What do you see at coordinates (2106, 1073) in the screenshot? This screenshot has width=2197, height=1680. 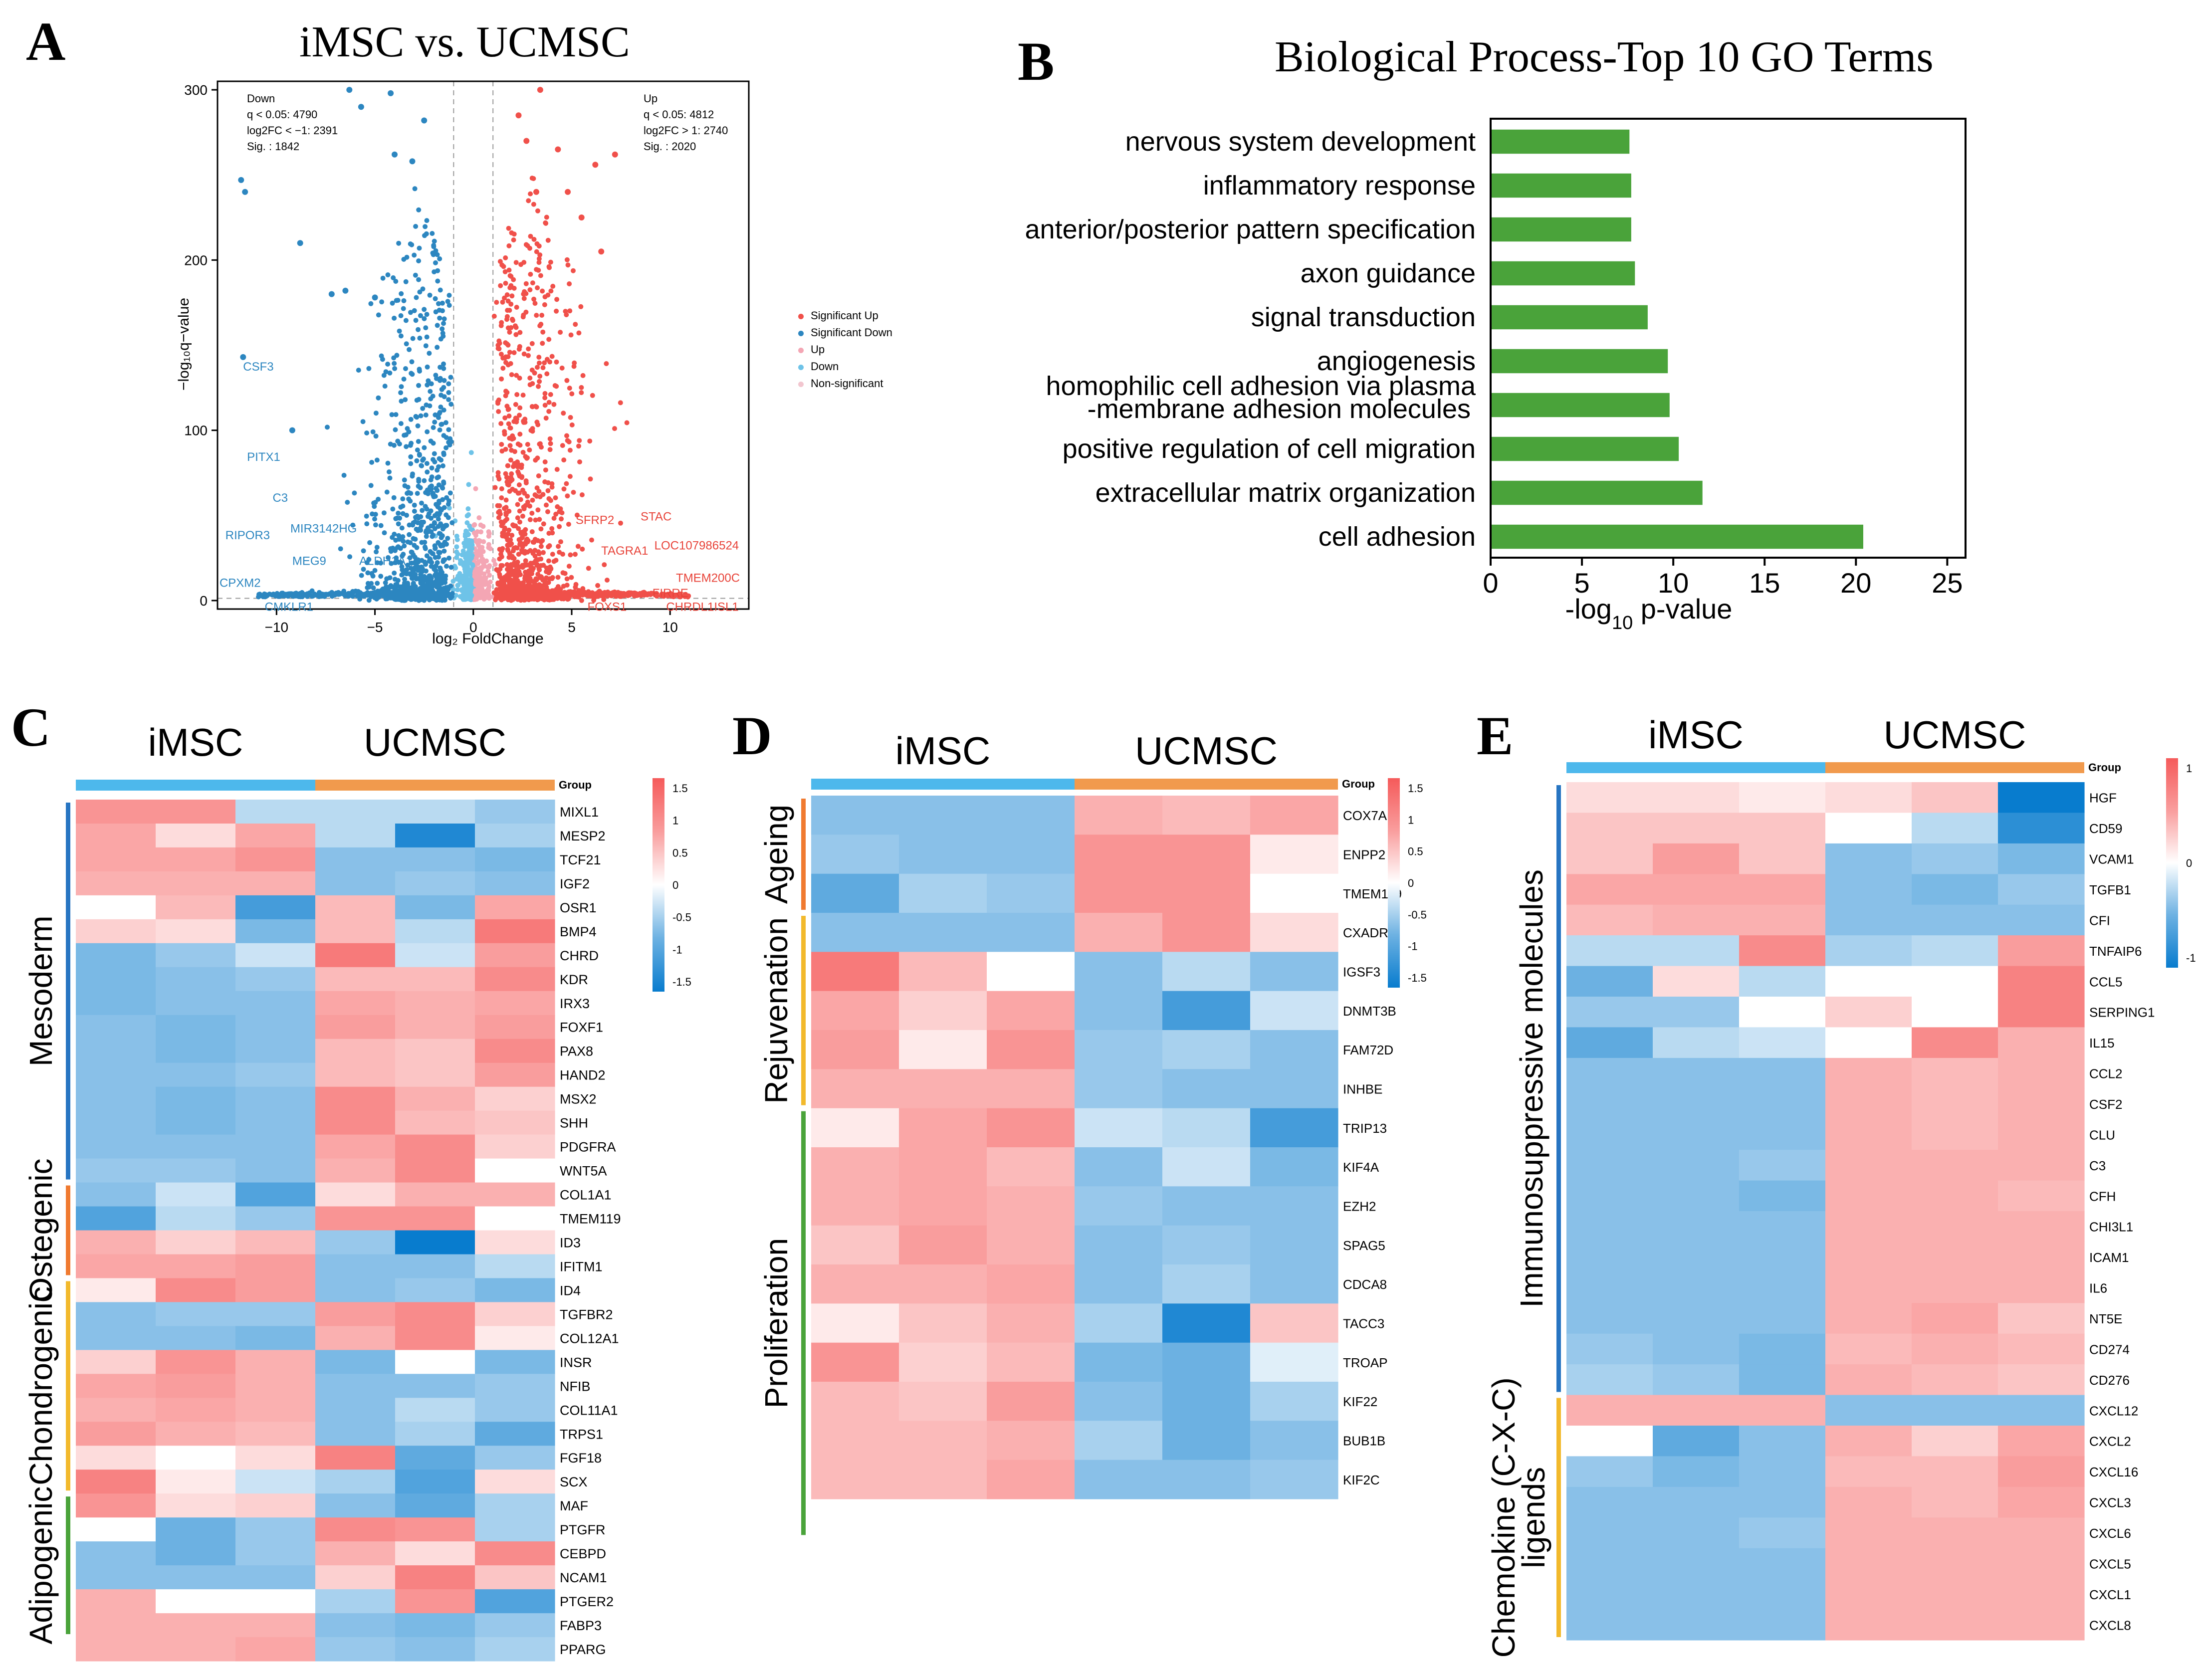 I see `heatmap-gene-label: CCL2` at bounding box center [2106, 1073].